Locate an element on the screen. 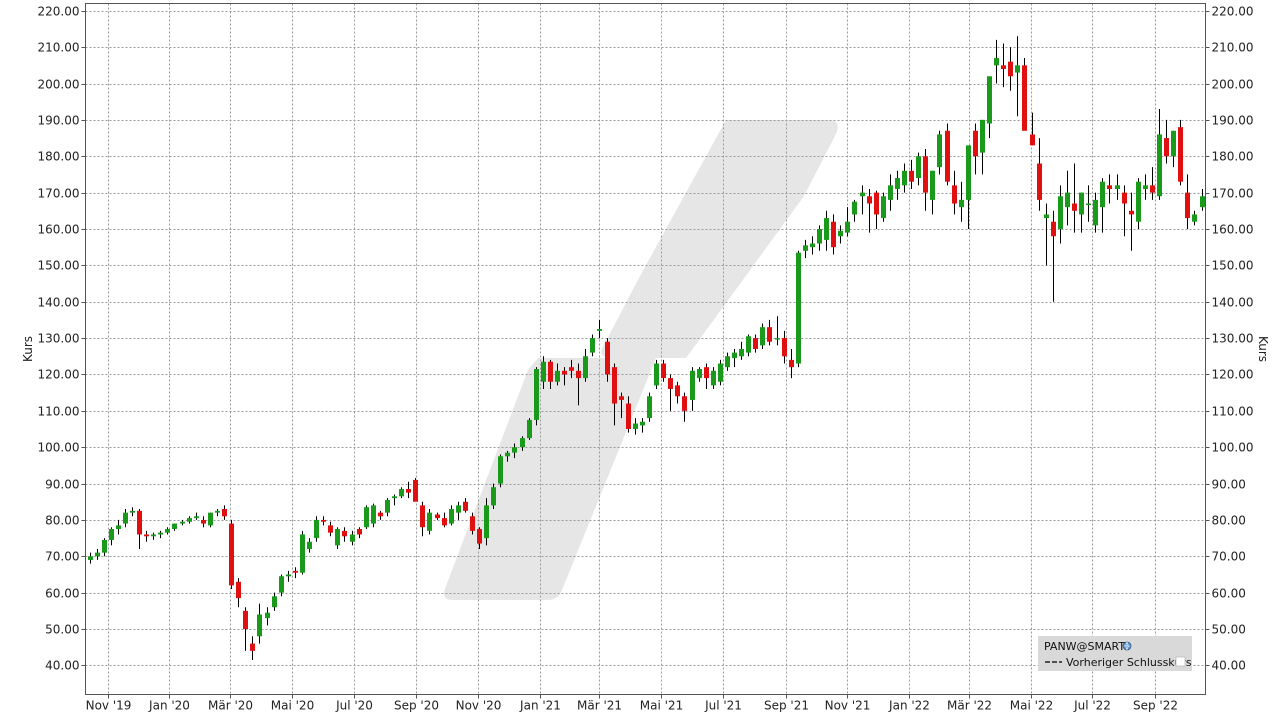 Image resolution: width=1280 pixels, height=719 pixels. x-tick-label: Nov '21 is located at coordinates (848, 706).